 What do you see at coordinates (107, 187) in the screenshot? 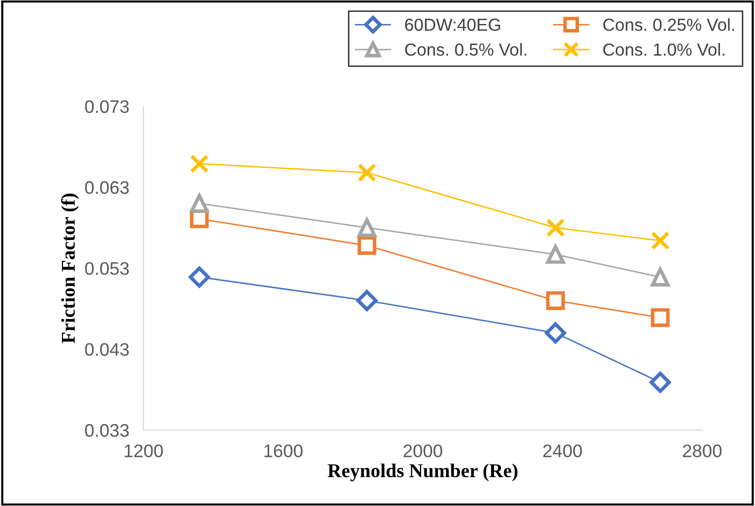
I see `y-tick-label: 0.063` at bounding box center [107, 187].